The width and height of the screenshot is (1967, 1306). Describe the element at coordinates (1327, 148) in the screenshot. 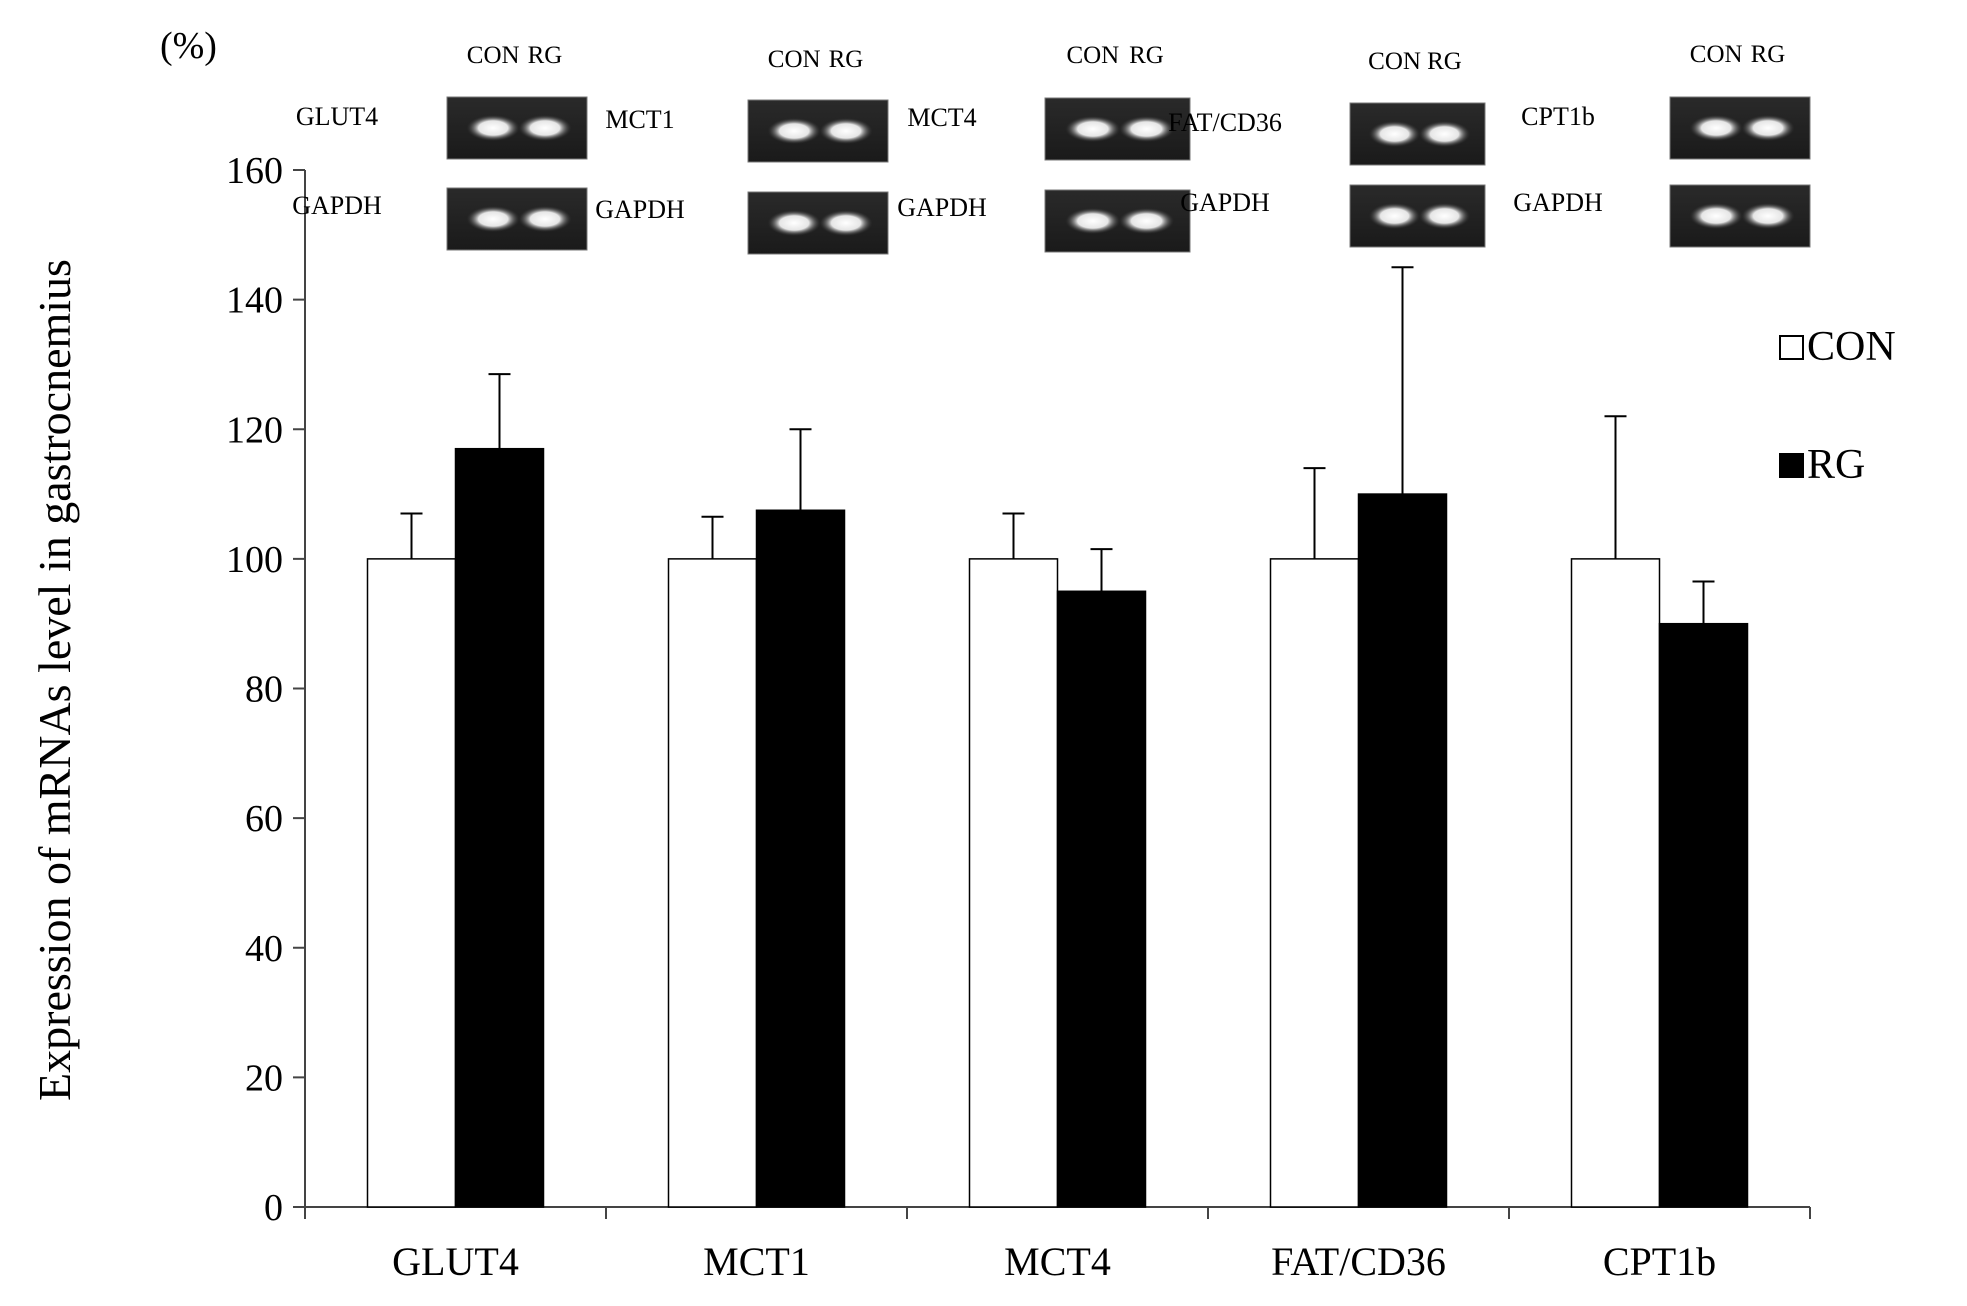

I see `gel-panel-fat-cd36: CON RG FAT/CD36 GAPDH` at that location.